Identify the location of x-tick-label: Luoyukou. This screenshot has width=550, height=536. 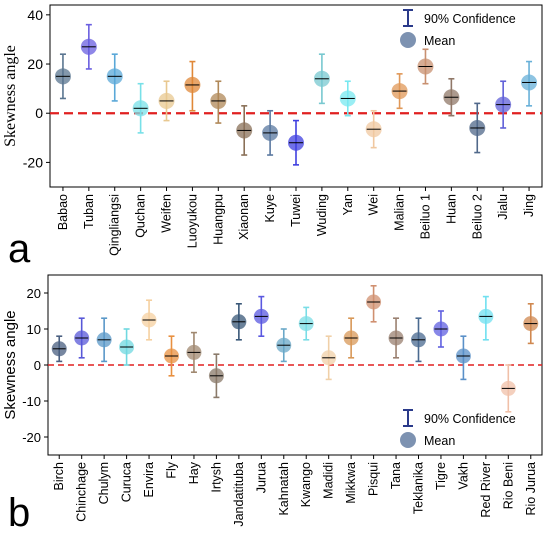
(192, 221).